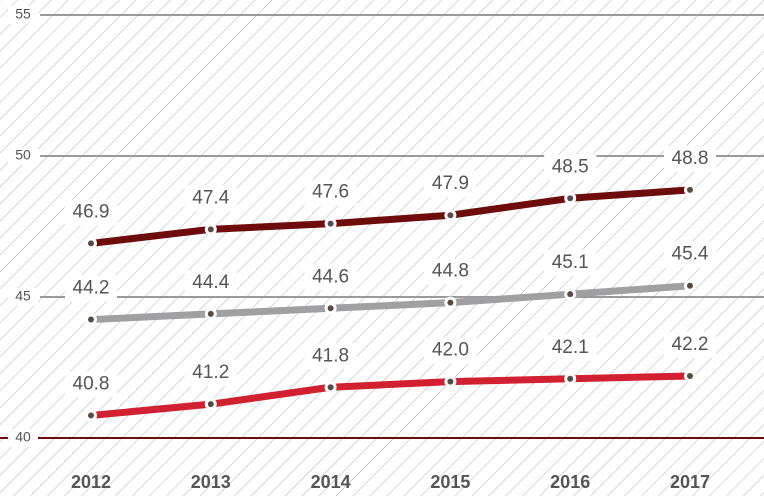 This screenshot has height=496, width=764. I want to click on x-tick-label: 2016, so click(570, 482).